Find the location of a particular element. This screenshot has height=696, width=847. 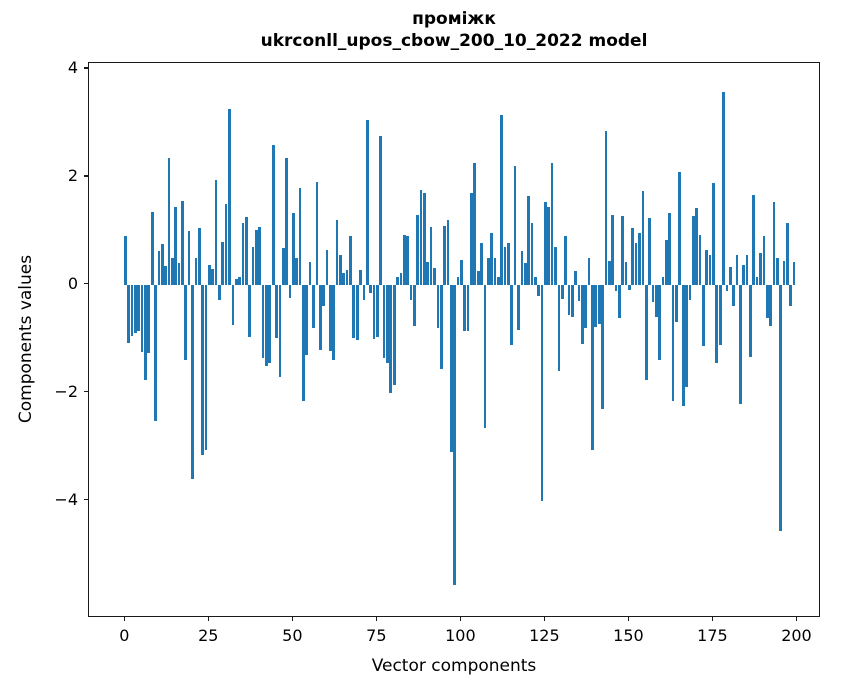

x-tick-label: 50 is located at coordinates (292, 635).